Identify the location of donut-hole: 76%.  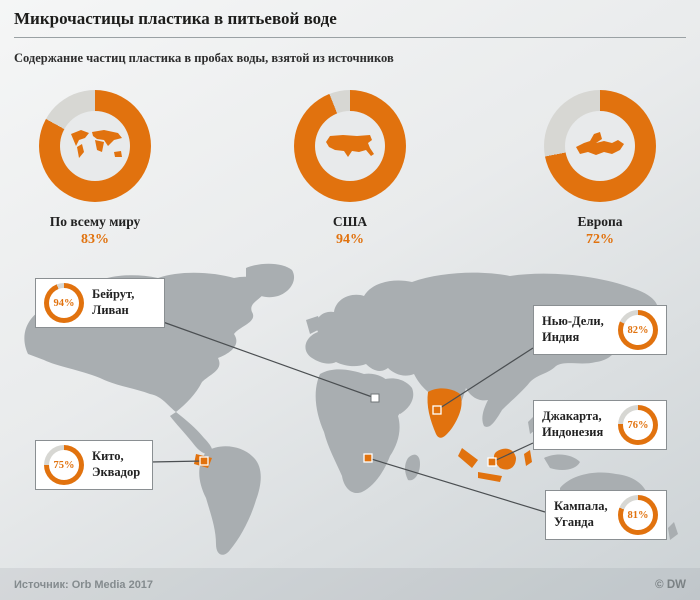
(638, 425).